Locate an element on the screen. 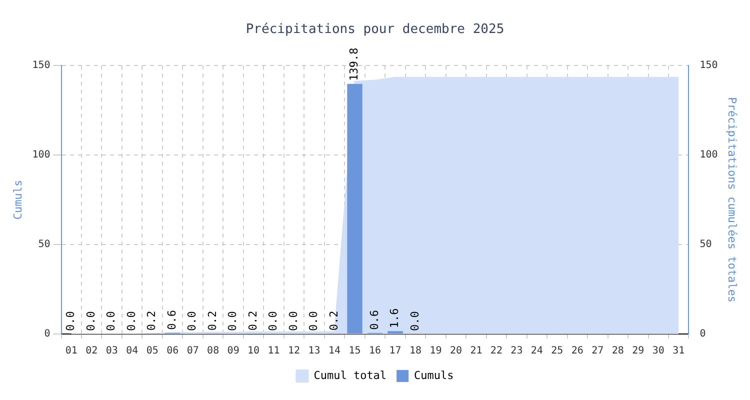  data-label: 139.8 is located at coordinates (354, 64).